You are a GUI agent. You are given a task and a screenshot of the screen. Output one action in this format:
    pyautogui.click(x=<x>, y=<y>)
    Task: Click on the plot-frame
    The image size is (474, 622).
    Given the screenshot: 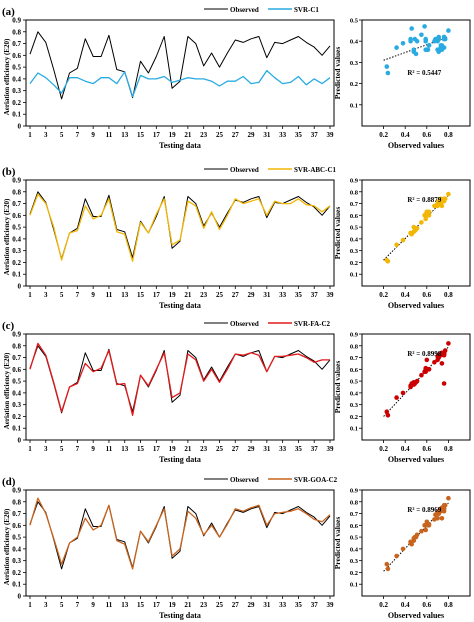 What is the action you would take?
    pyautogui.click(x=180, y=543)
    